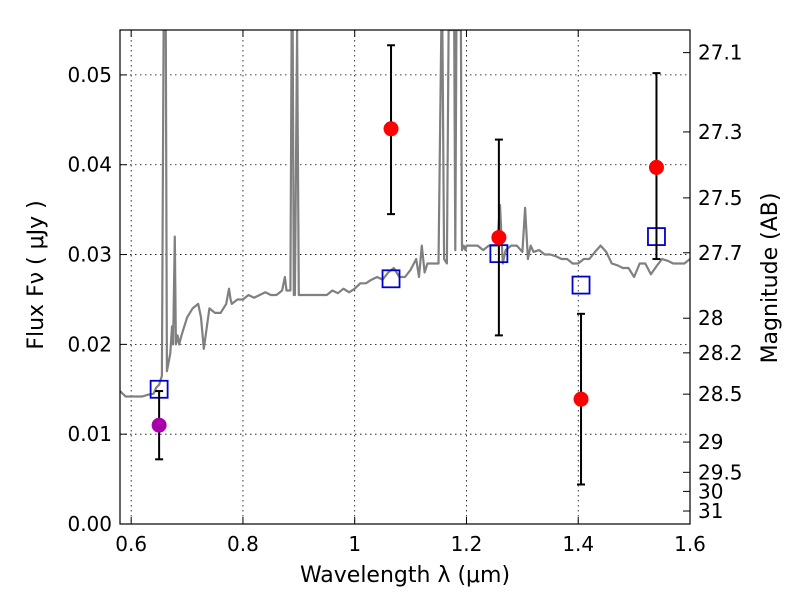 The height and width of the screenshot is (600, 800). Describe the element at coordinates (710, 442) in the screenshot. I see `y2-tick-label: 29` at that location.